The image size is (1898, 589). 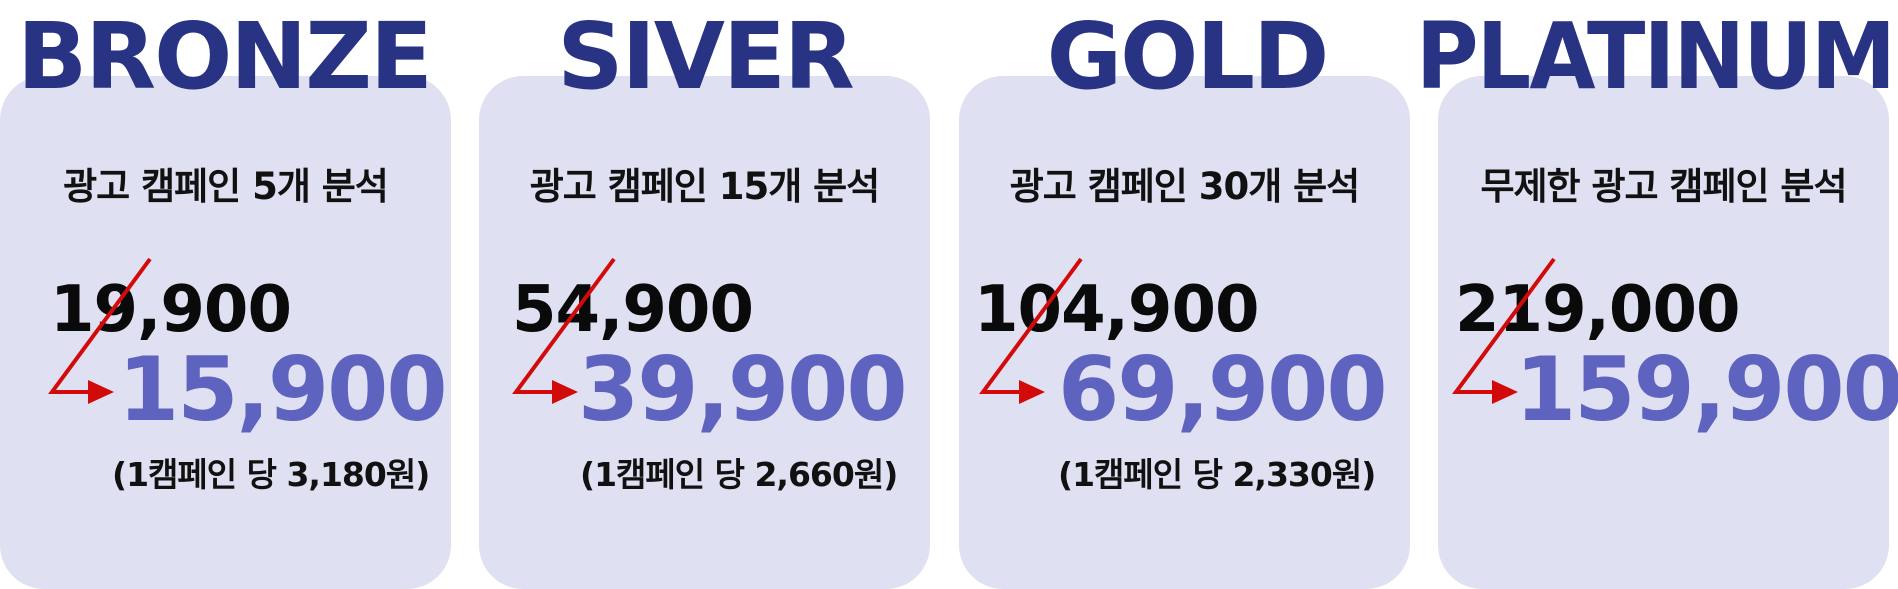 What do you see at coordinates (226, 186) in the screenshot?
I see `plan-description: 광고 캠페인 5개 분석` at bounding box center [226, 186].